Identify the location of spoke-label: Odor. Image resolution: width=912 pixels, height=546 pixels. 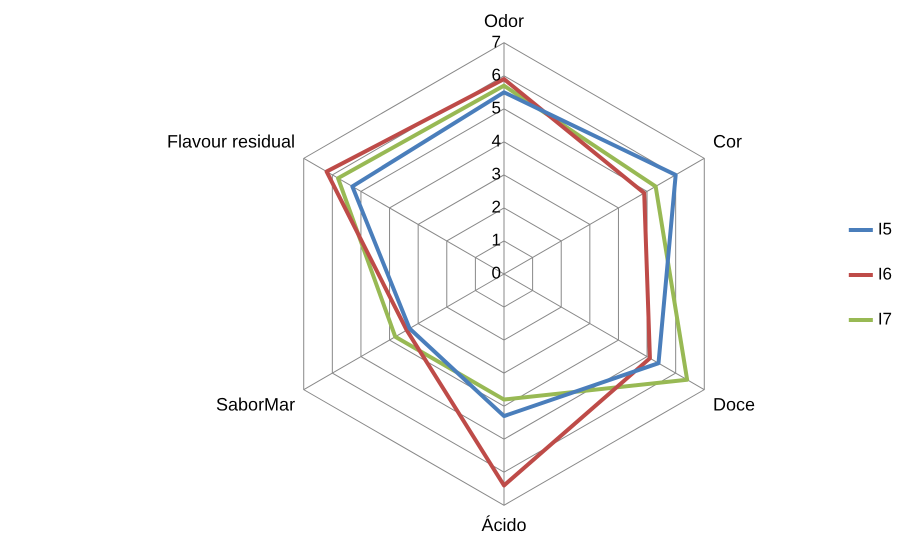
(504, 20).